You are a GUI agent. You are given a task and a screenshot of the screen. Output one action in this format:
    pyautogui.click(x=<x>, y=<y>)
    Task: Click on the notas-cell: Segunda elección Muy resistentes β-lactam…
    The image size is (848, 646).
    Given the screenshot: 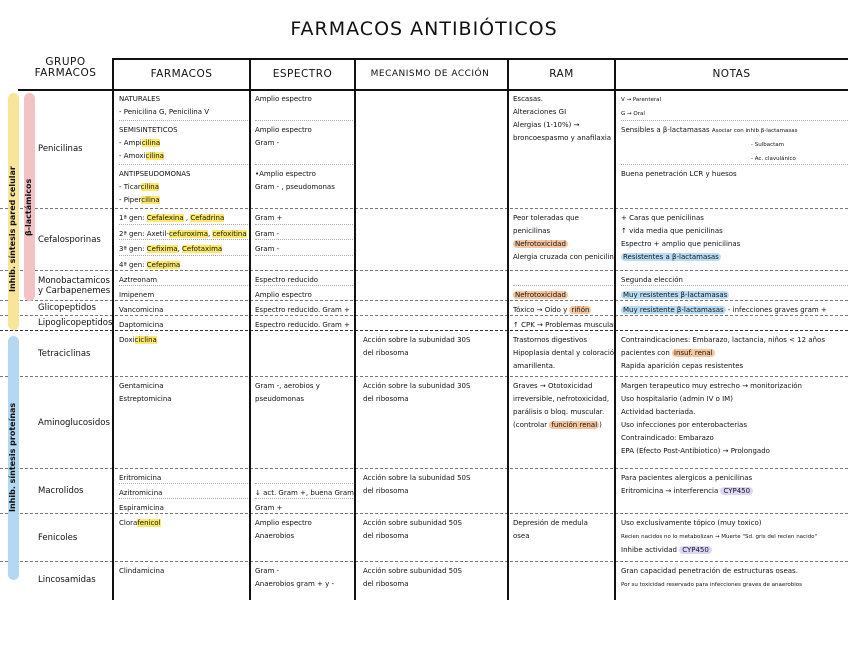 What is the action you would take?
    pyautogui.click(x=731, y=285)
    